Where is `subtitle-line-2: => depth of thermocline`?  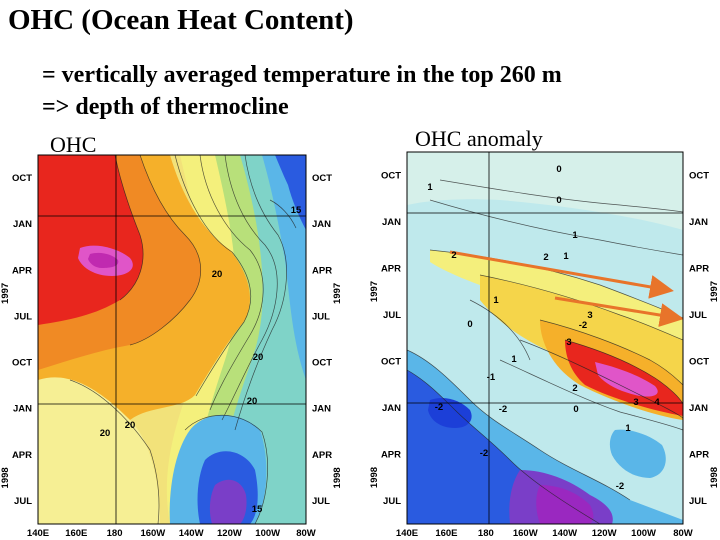
subtitle-line-2: => depth of thermocline is located at coordinates (165, 107).